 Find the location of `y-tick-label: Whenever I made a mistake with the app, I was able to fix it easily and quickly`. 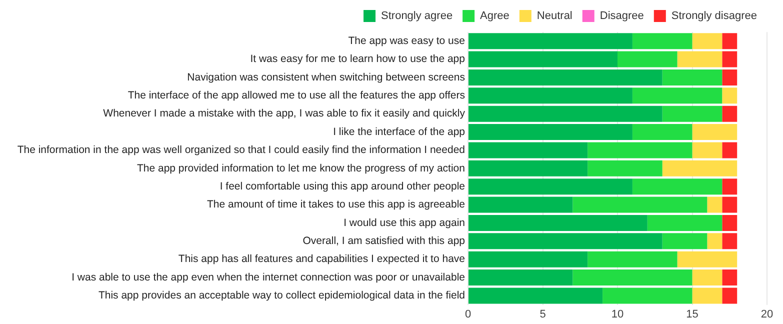

y-tick-label: Whenever I made a mistake with the app, I was able to fix it easily and quickly is located at coordinates (284, 114).